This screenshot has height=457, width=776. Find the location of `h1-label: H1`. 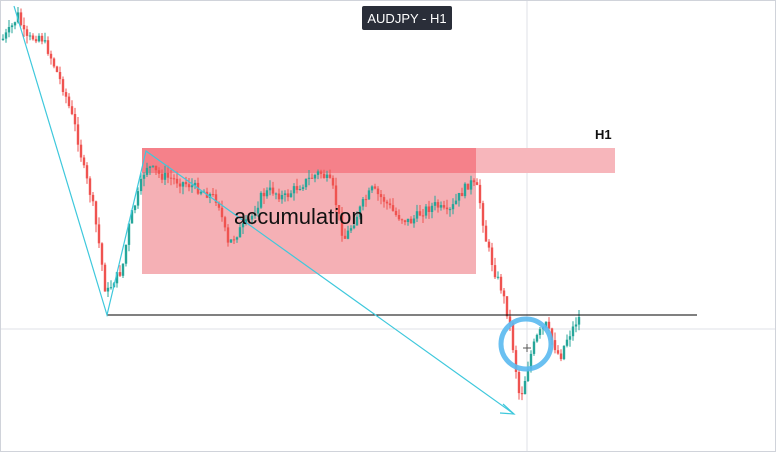

h1-label: H1 is located at coordinates (603, 134).